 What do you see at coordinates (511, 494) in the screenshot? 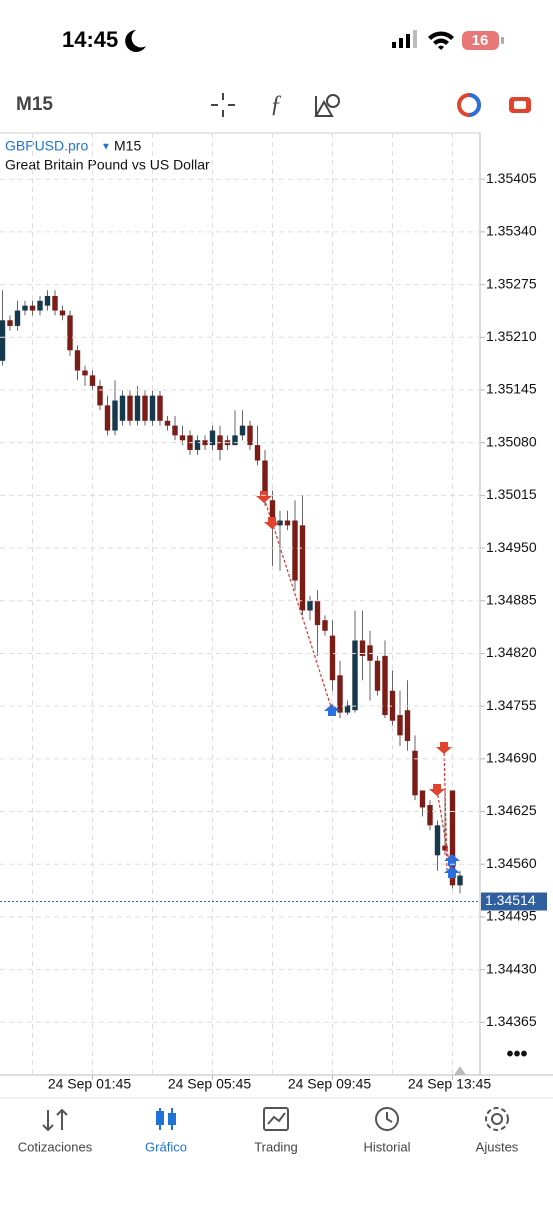
I see `y-tick-label: 1.35015` at bounding box center [511, 494].